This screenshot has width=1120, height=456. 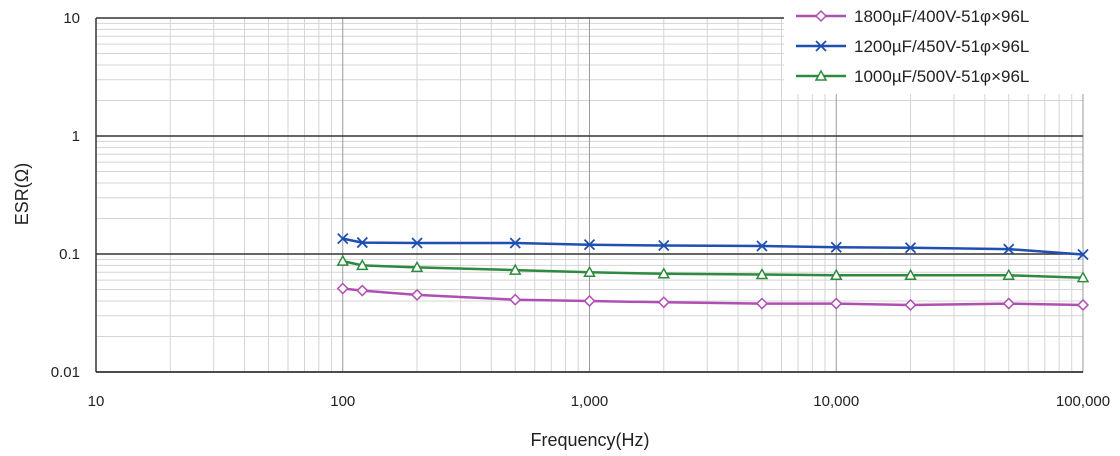 I want to click on y-tick-label: 0.01, so click(x=65, y=372).